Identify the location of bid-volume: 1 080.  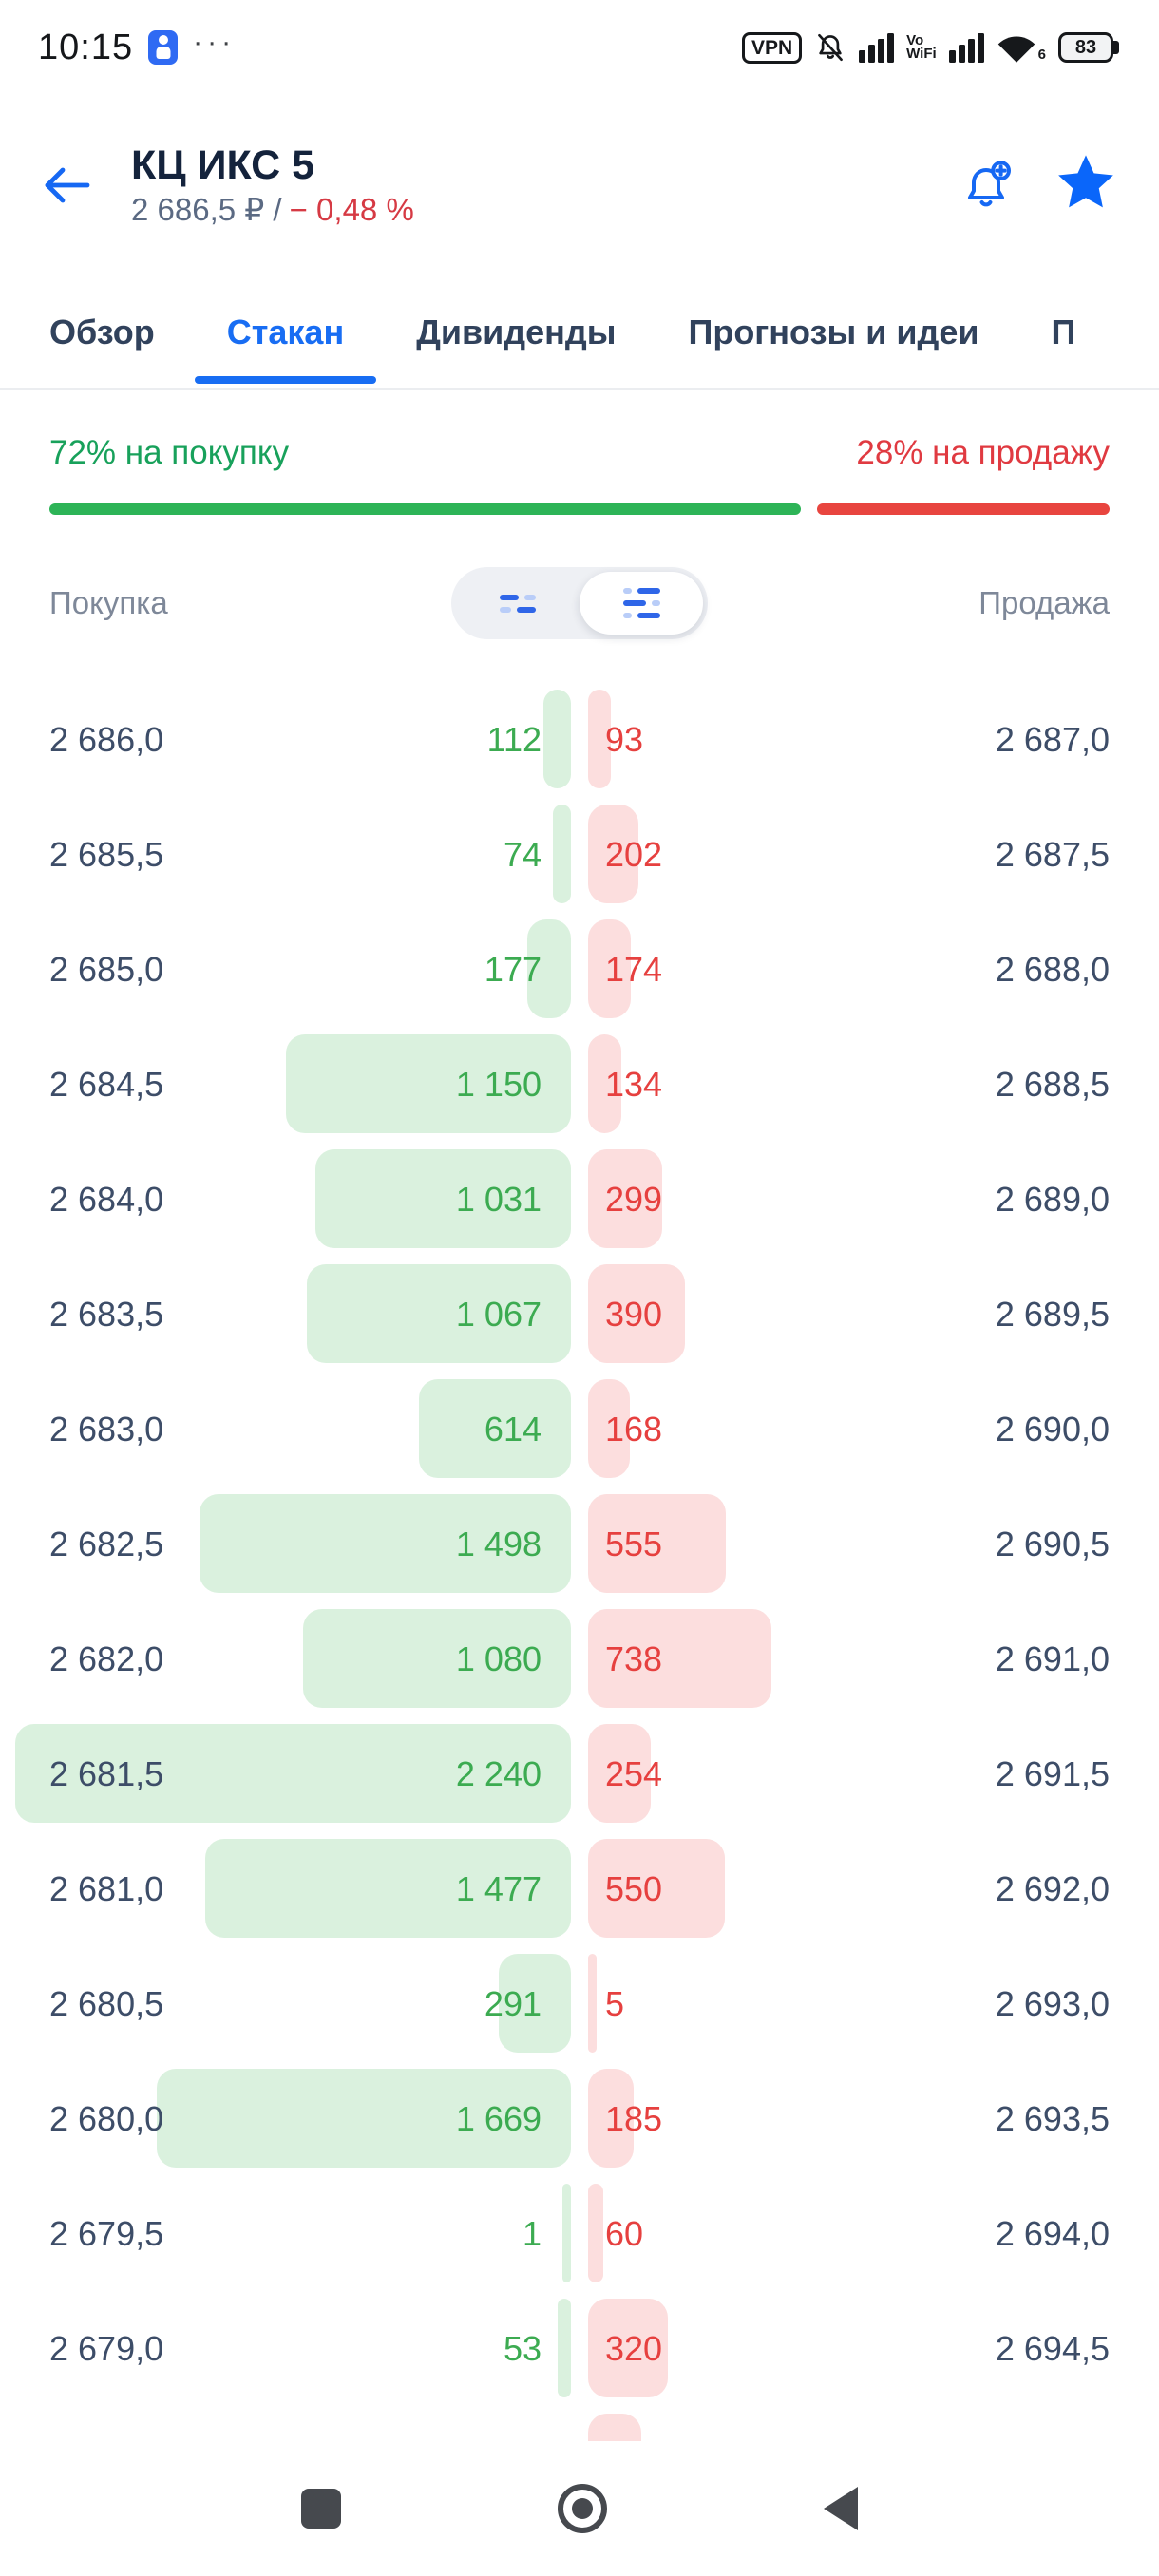
(498, 1658).